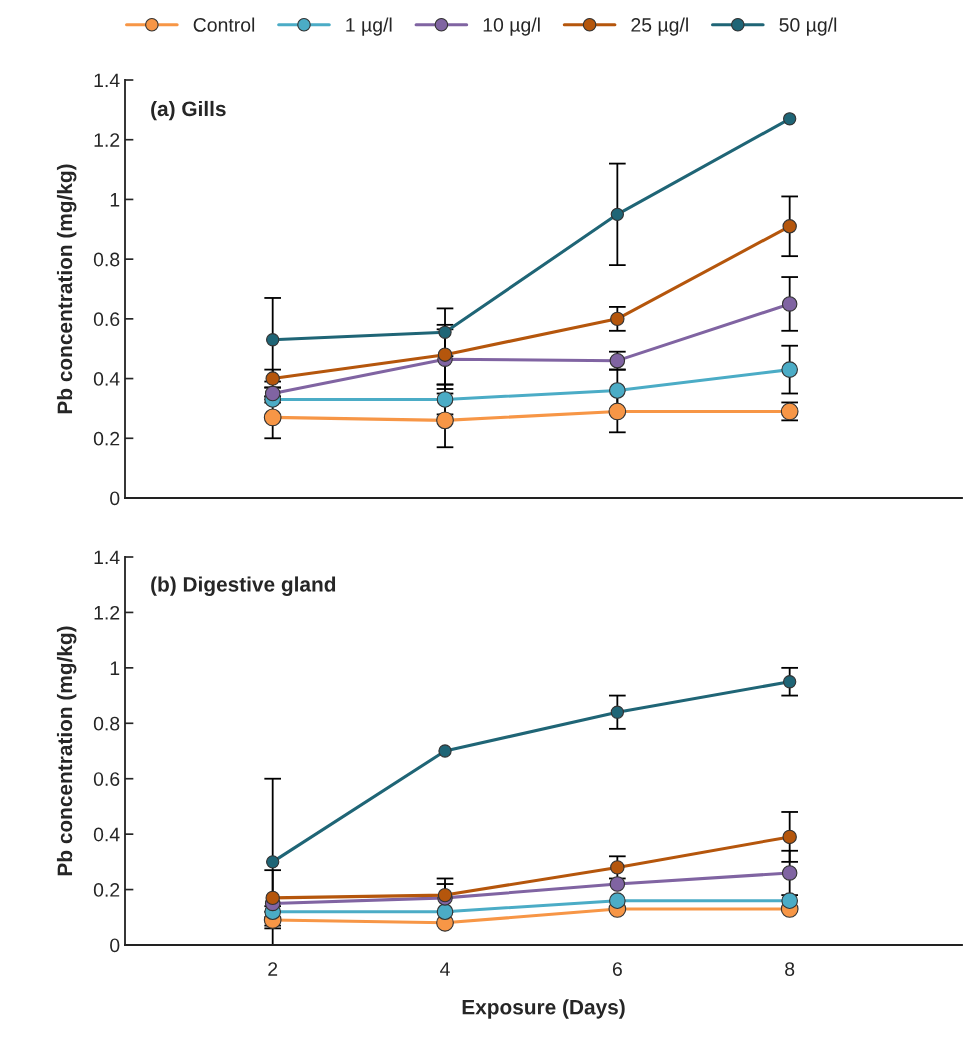 The height and width of the screenshot is (1046, 964). What do you see at coordinates (511, 26) in the screenshot?
I see `legend-label: 10 µg/l` at bounding box center [511, 26].